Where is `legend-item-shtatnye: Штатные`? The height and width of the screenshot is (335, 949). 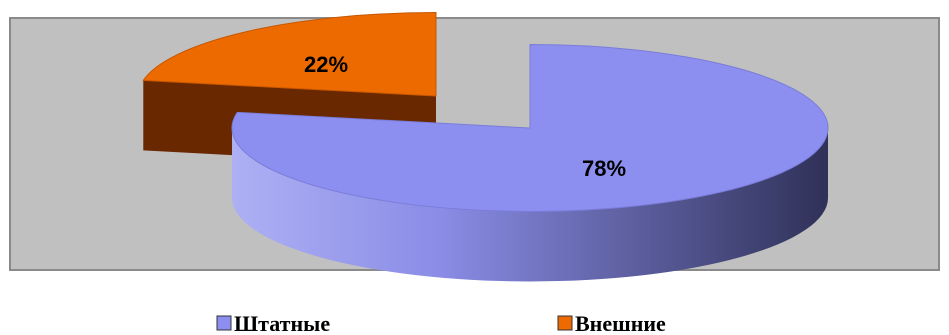 legend-item-shtatnye: Штатные is located at coordinates (273, 323).